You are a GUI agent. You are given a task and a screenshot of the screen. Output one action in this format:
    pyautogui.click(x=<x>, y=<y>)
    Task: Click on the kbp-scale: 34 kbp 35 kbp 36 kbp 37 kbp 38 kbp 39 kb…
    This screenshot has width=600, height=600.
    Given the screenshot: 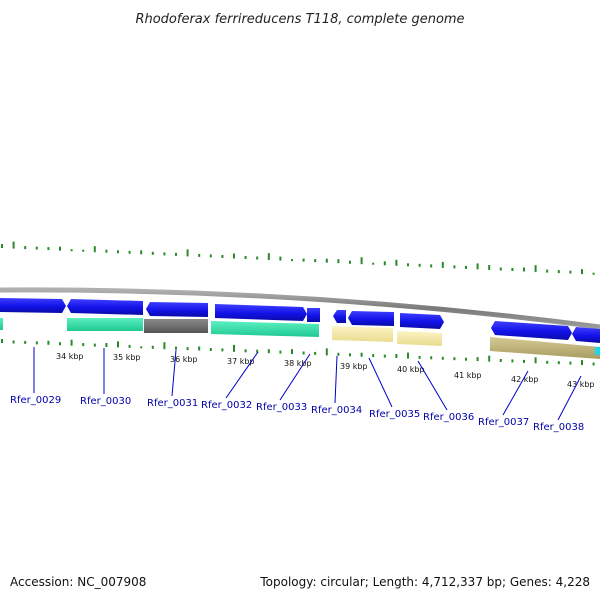 What is the action you would take?
    pyautogui.click(x=325, y=370)
    